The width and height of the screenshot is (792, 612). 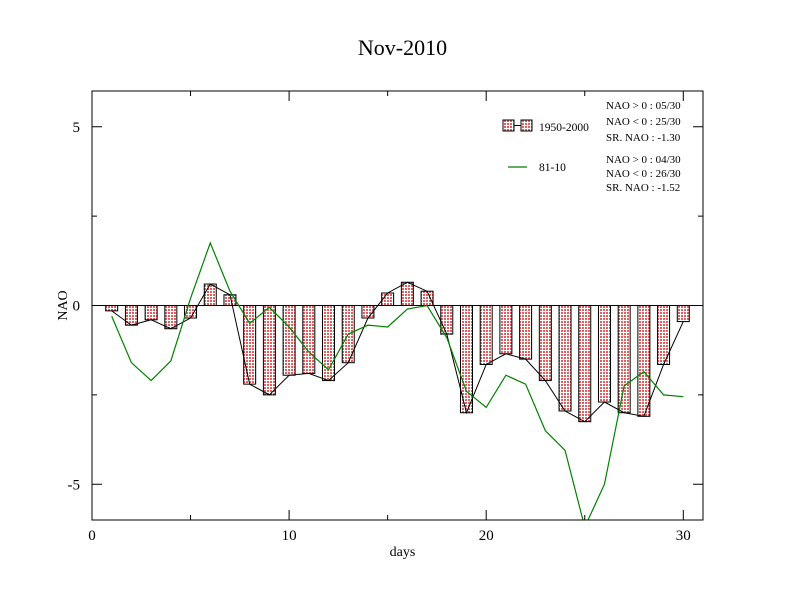 What do you see at coordinates (564, 128) in the screenshot?
I see `legend-label-1950-2000: 1950-2000` at bounding box center [564, 128].